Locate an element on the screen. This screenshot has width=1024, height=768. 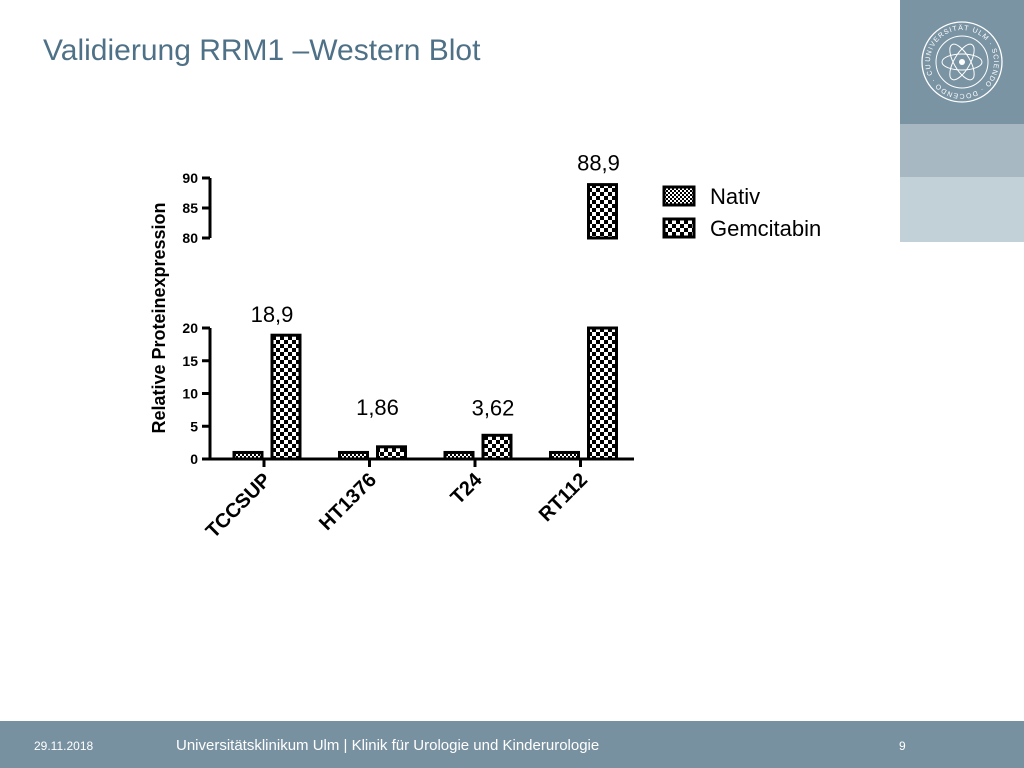
bar-gemcitabin-lower is located at coordinates (602, 393).